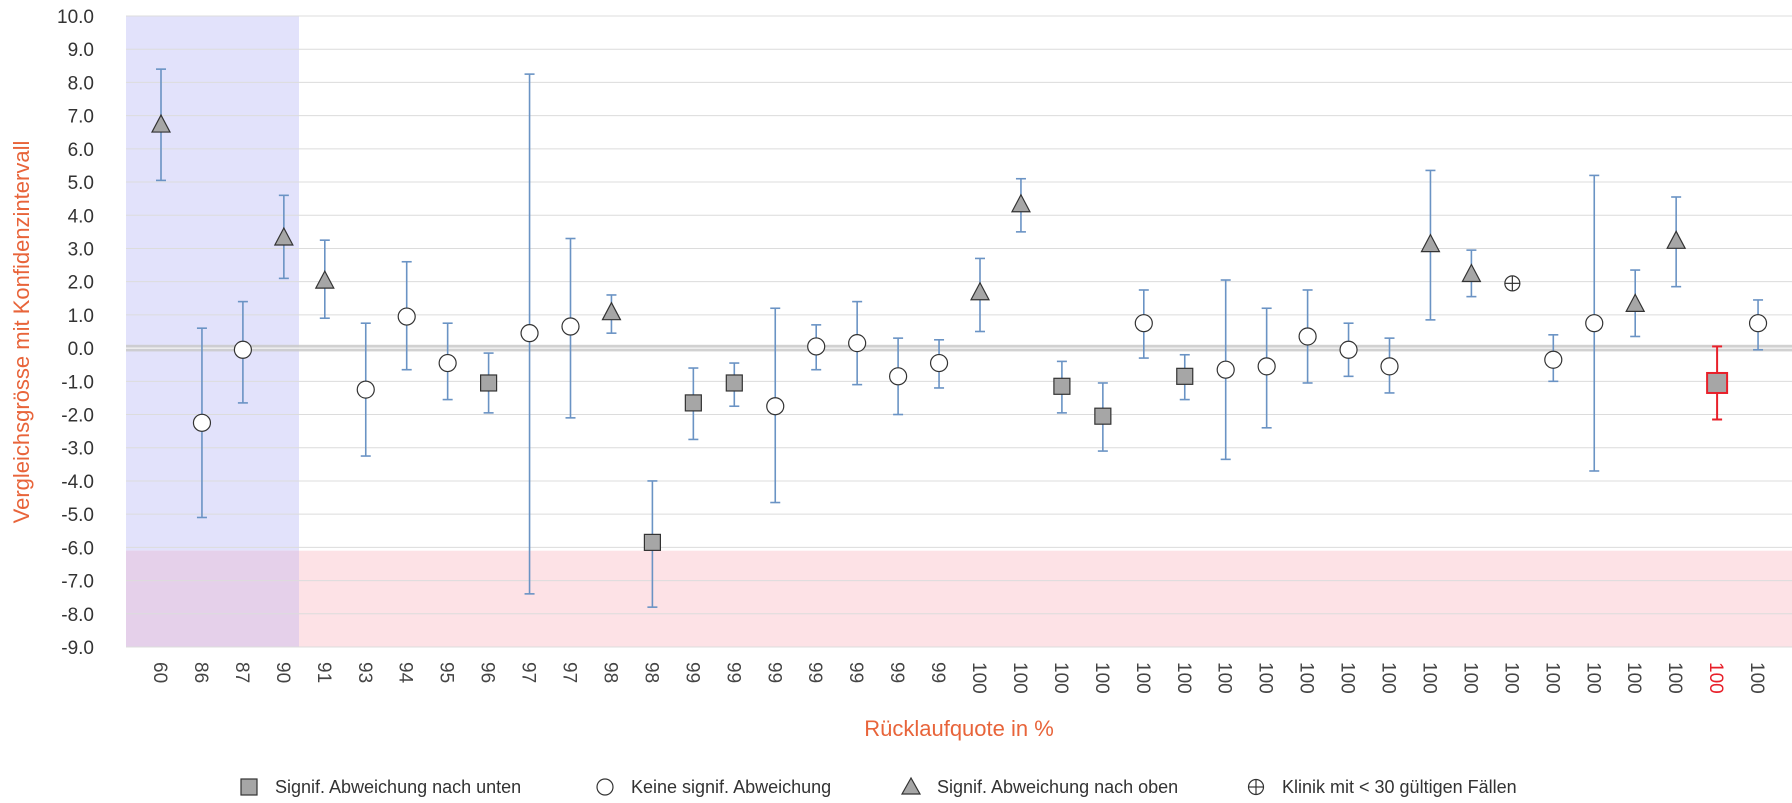  I want to click on y-tick-label: 2.0, so click(81, 283).